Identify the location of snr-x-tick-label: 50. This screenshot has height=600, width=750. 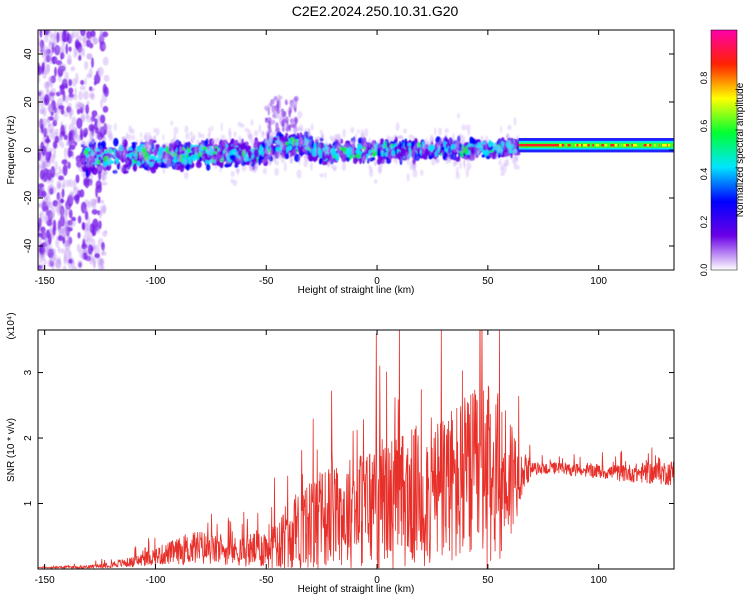
(488, 580).